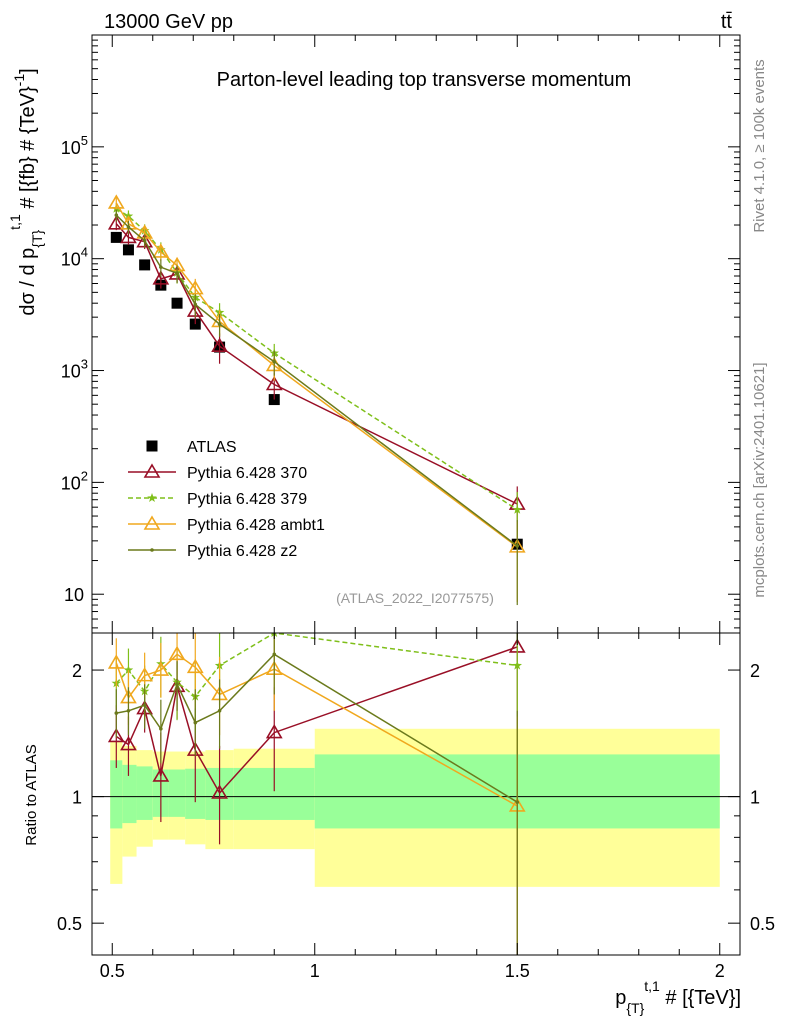  I want to click on collision-label: 13000 GeV pp, so click(168, 22).